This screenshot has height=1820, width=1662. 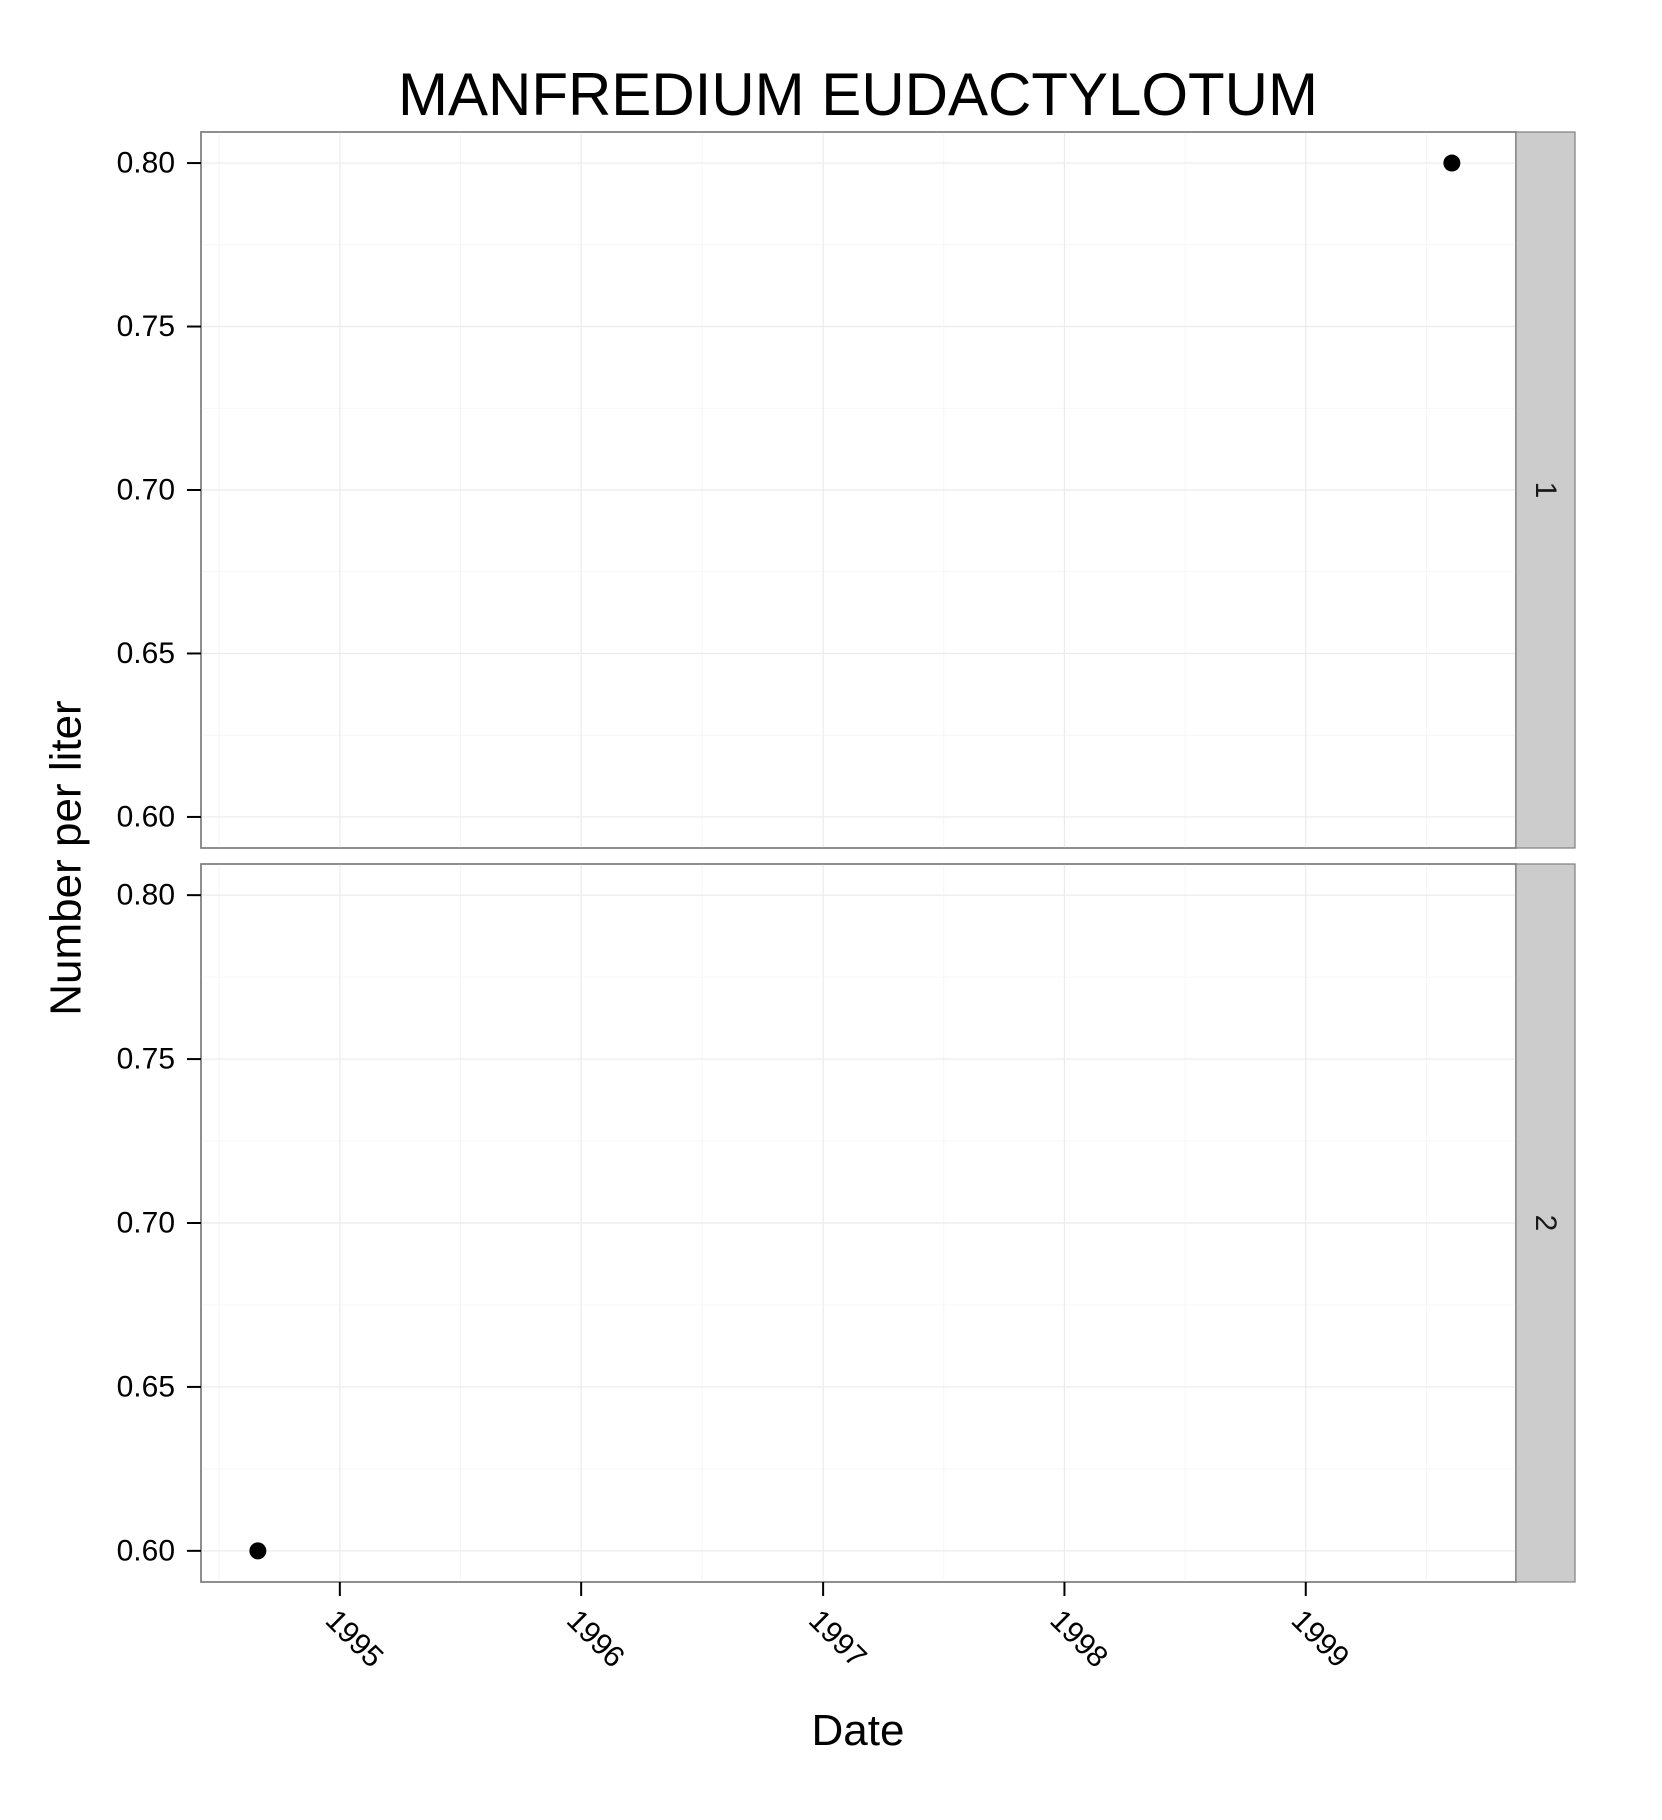 What do you see at coordinates (858, 1730) in the screenshot?
I see `x-axis-title: Date` at bounding box center [858, 1730].